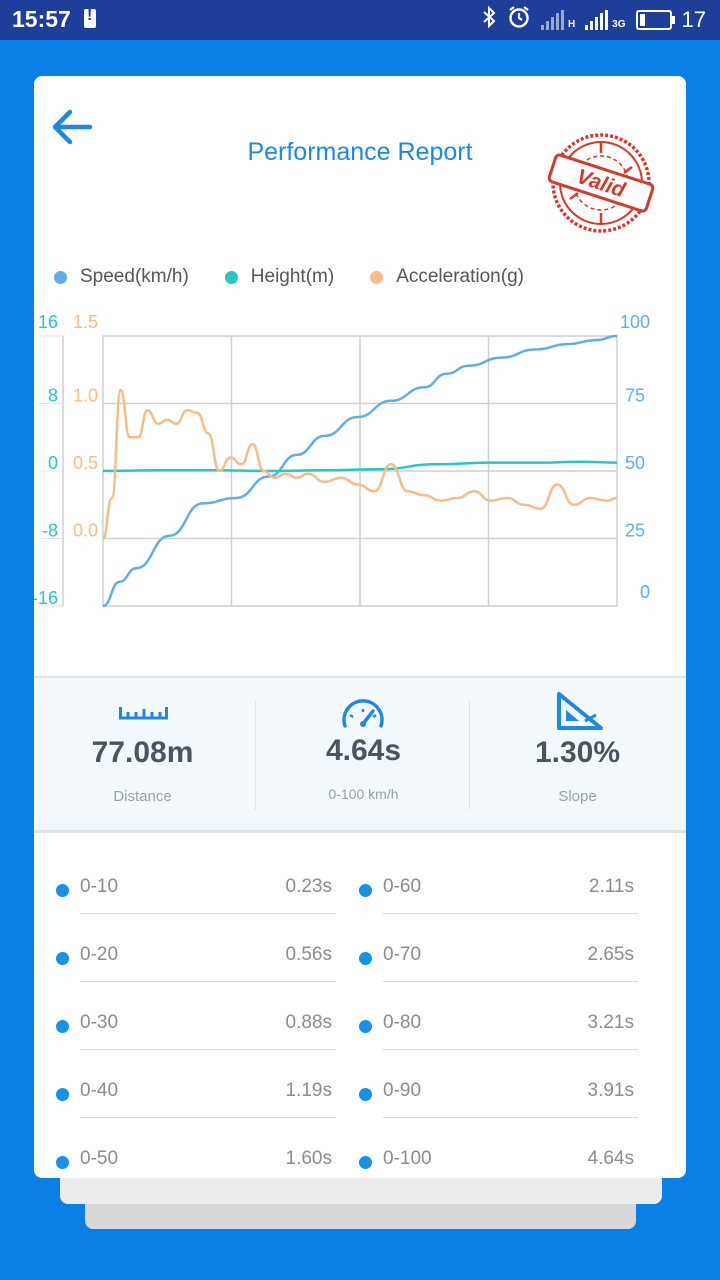 Image resolution: width=720 pixels, height=1280 pixels. I want to click on split-time-value: 0.23s, so click(308, 886).